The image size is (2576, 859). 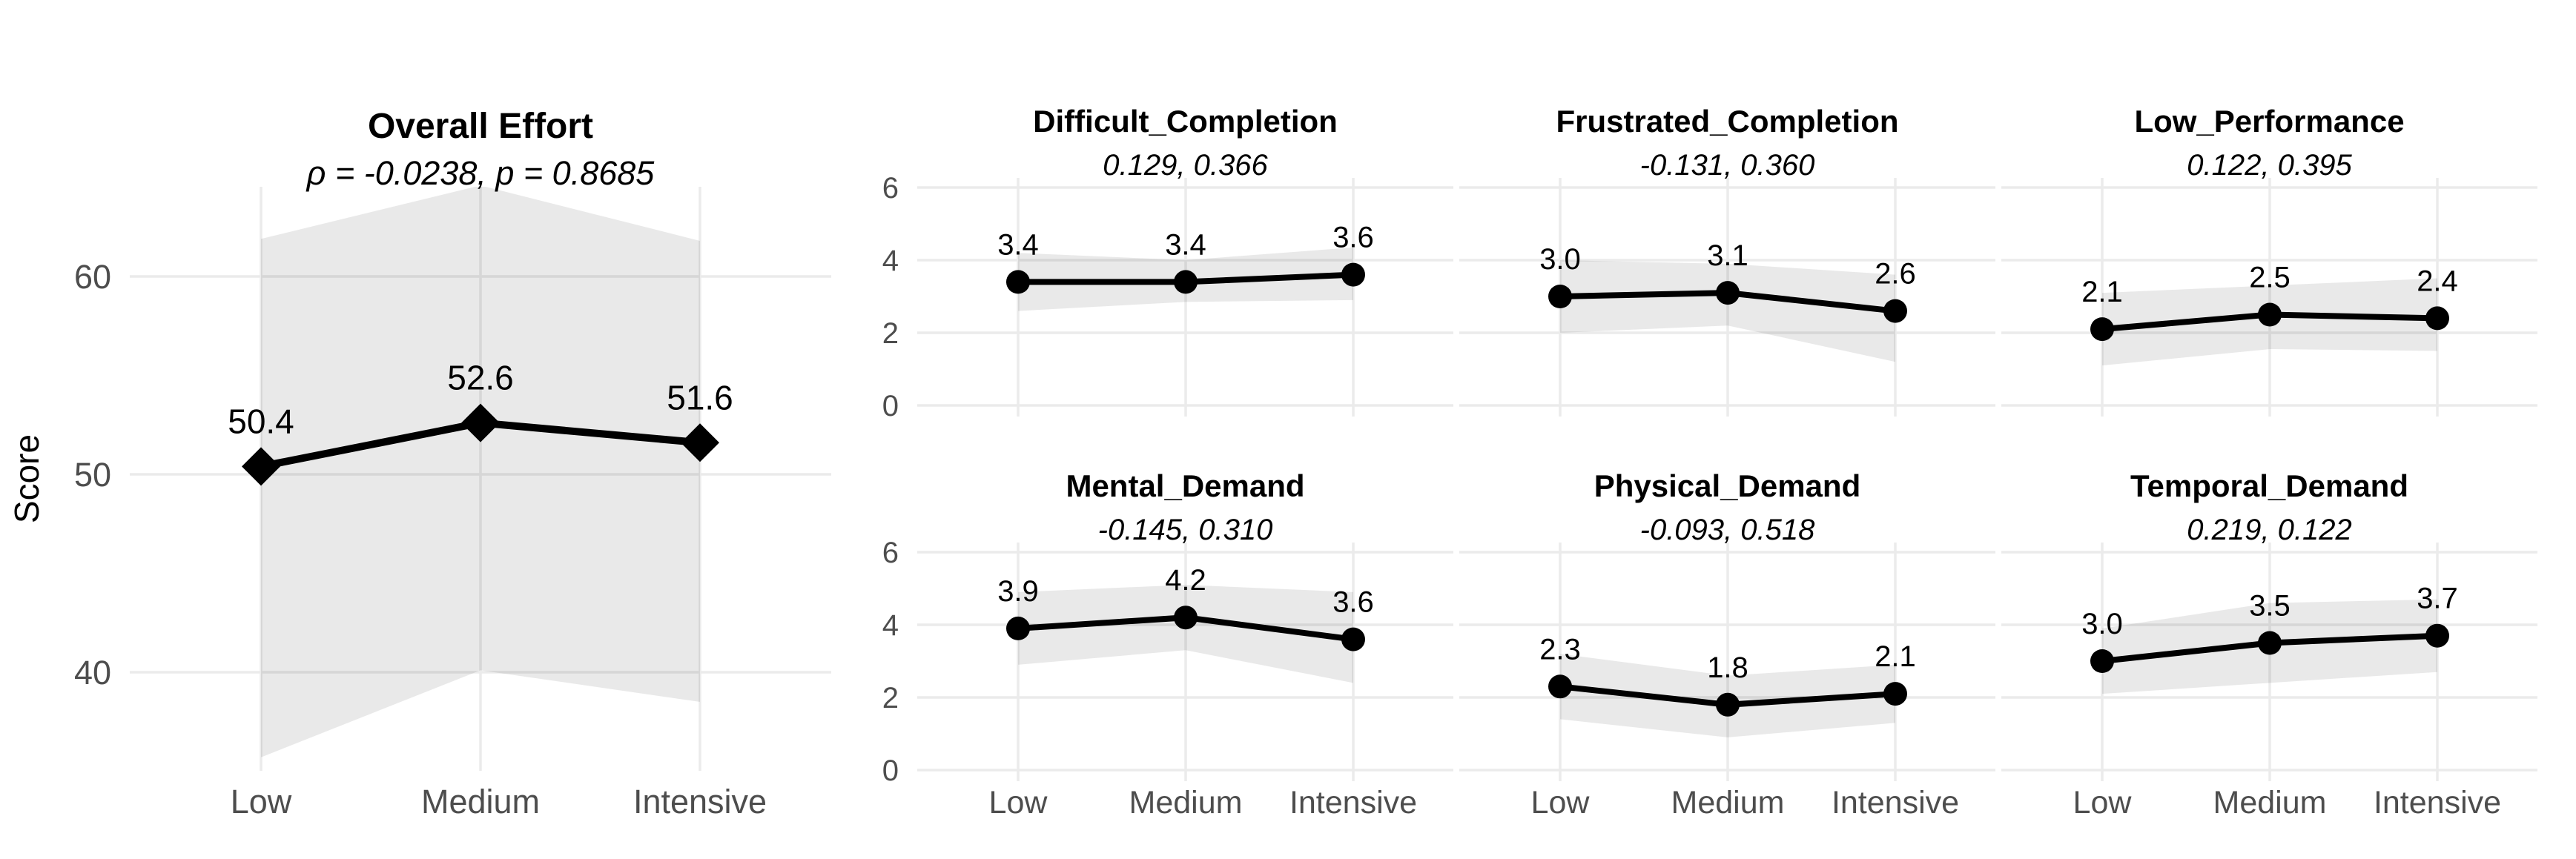 I want to click on data-label: 4.2, so click(x=1185, y=580).